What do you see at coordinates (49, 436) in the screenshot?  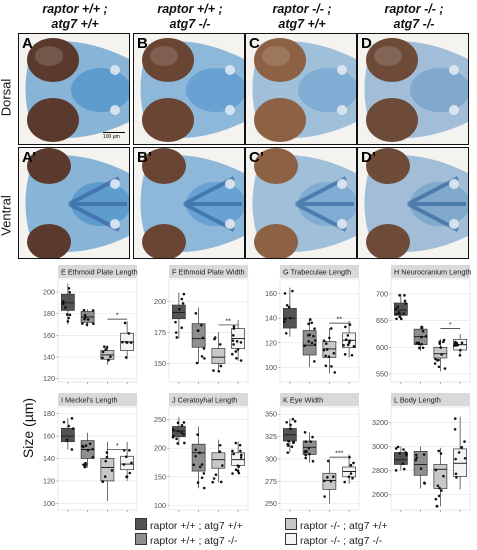 I see `y-tick-label: 160` at bounding box center [49, 436].